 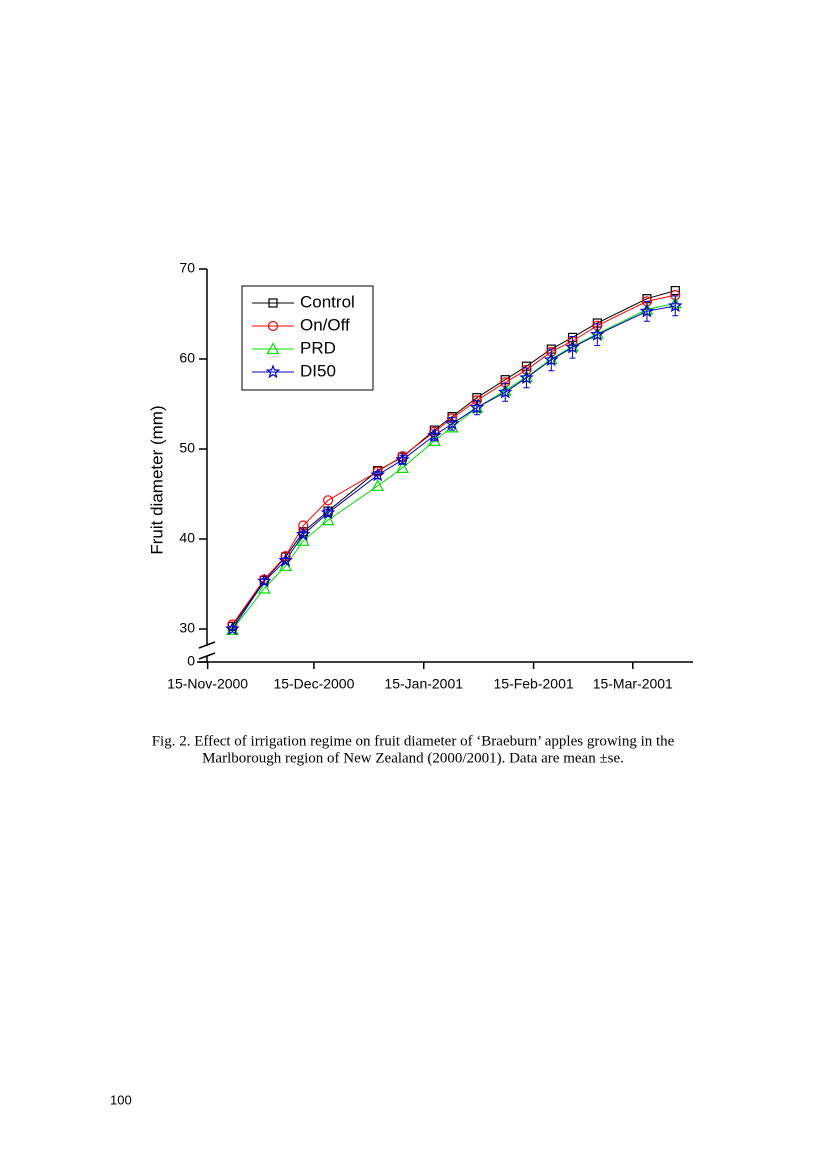 I want to click on legend-label: DI50, so click(x=318, y=370).